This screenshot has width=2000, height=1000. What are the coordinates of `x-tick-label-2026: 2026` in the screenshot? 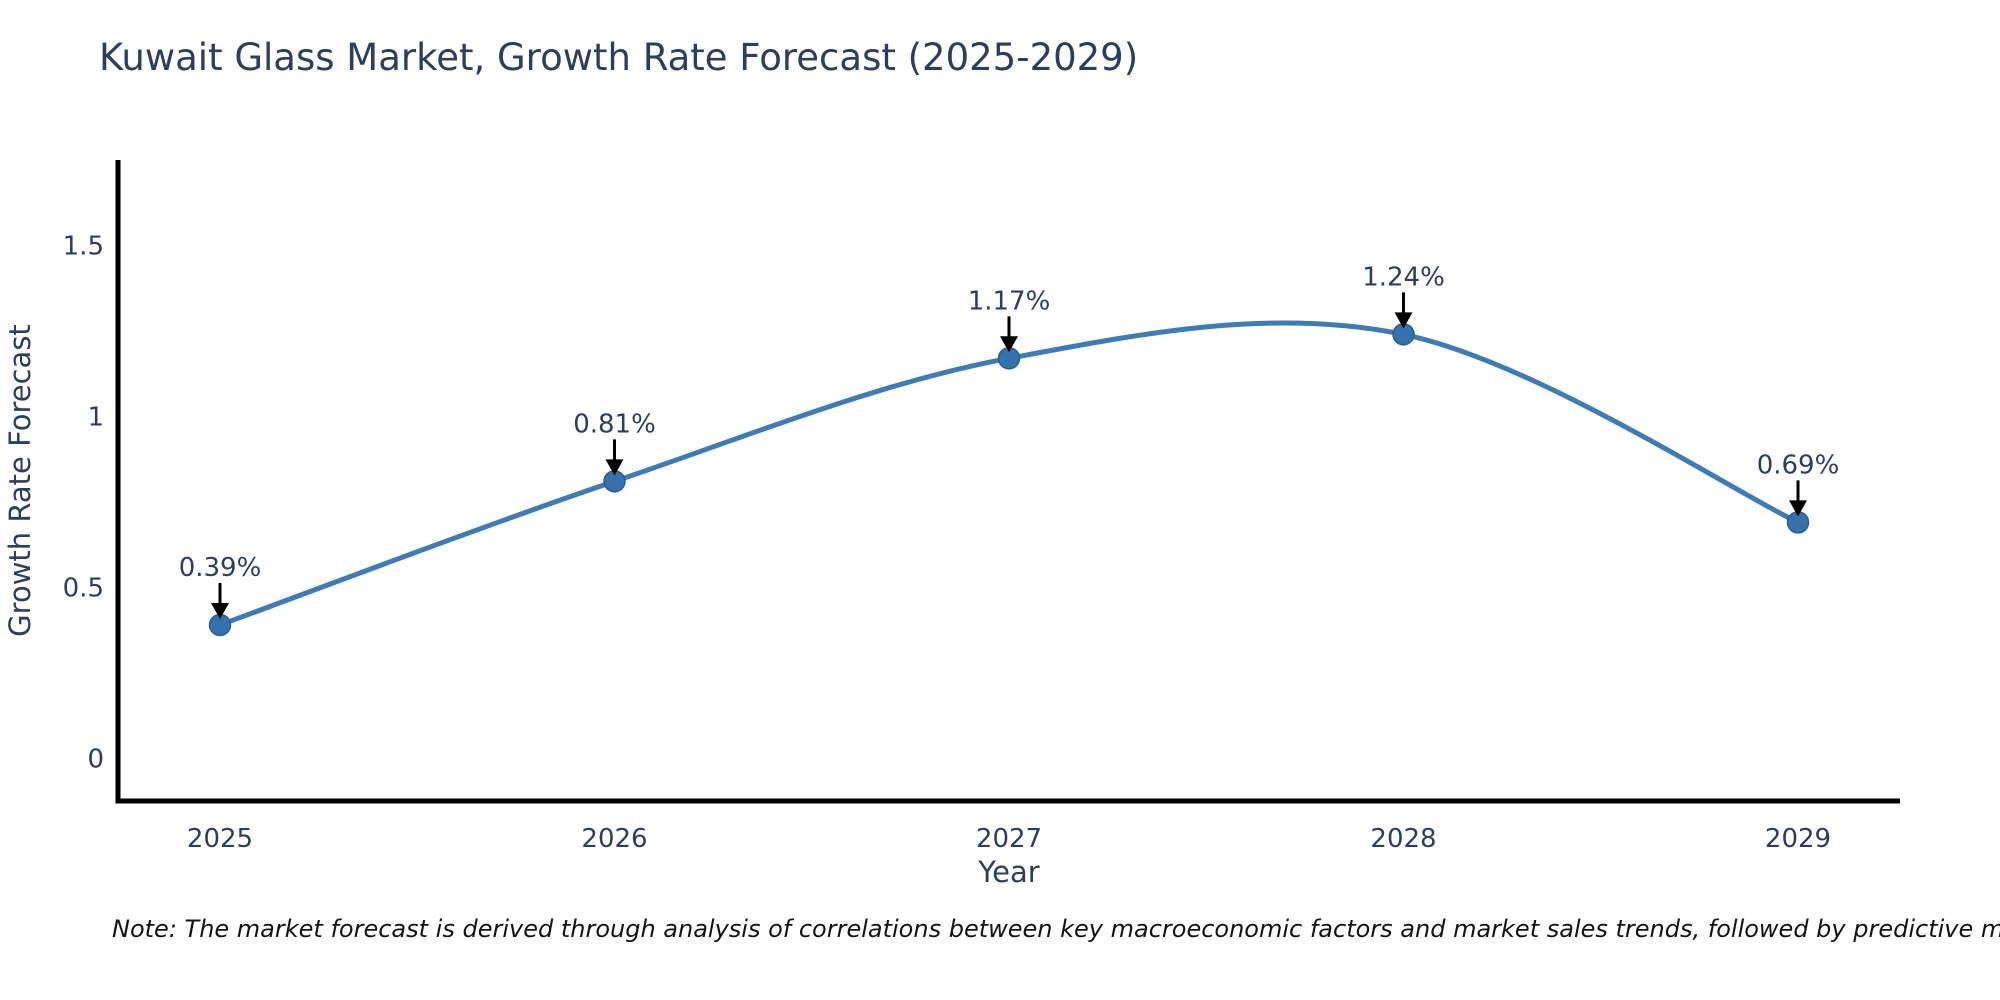 It's located at (614, 839).